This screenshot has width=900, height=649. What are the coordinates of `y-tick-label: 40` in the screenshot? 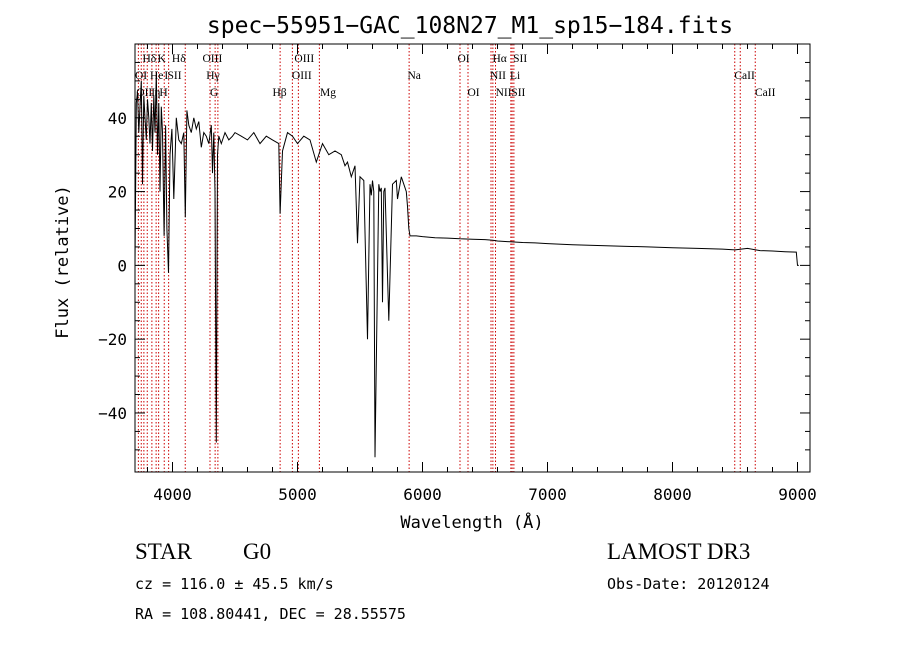 It's located at (117, 118).